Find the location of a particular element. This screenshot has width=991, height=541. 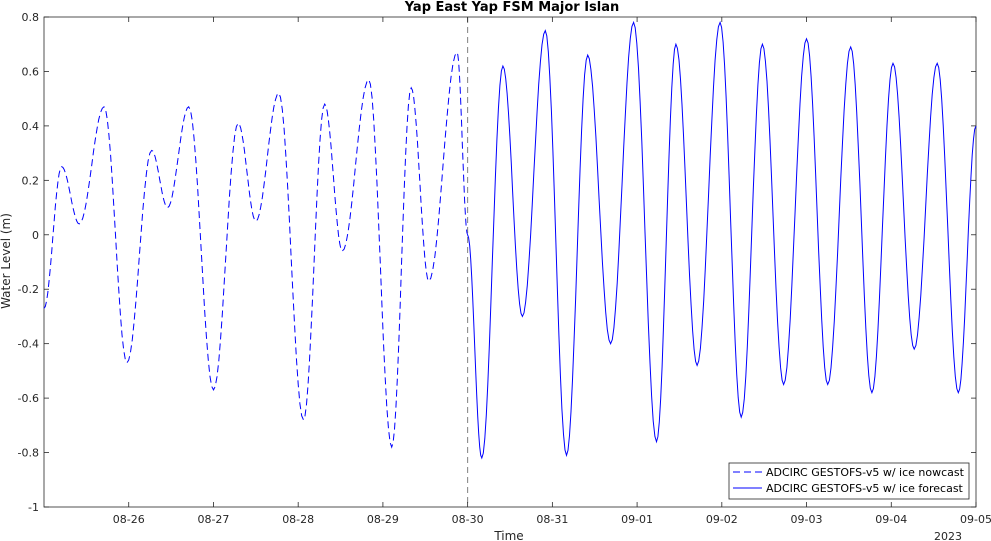

legend-label-forecast: ADCIRC GESTOFS-v5 w/ ice forecast is located at coordinates (865, 488).